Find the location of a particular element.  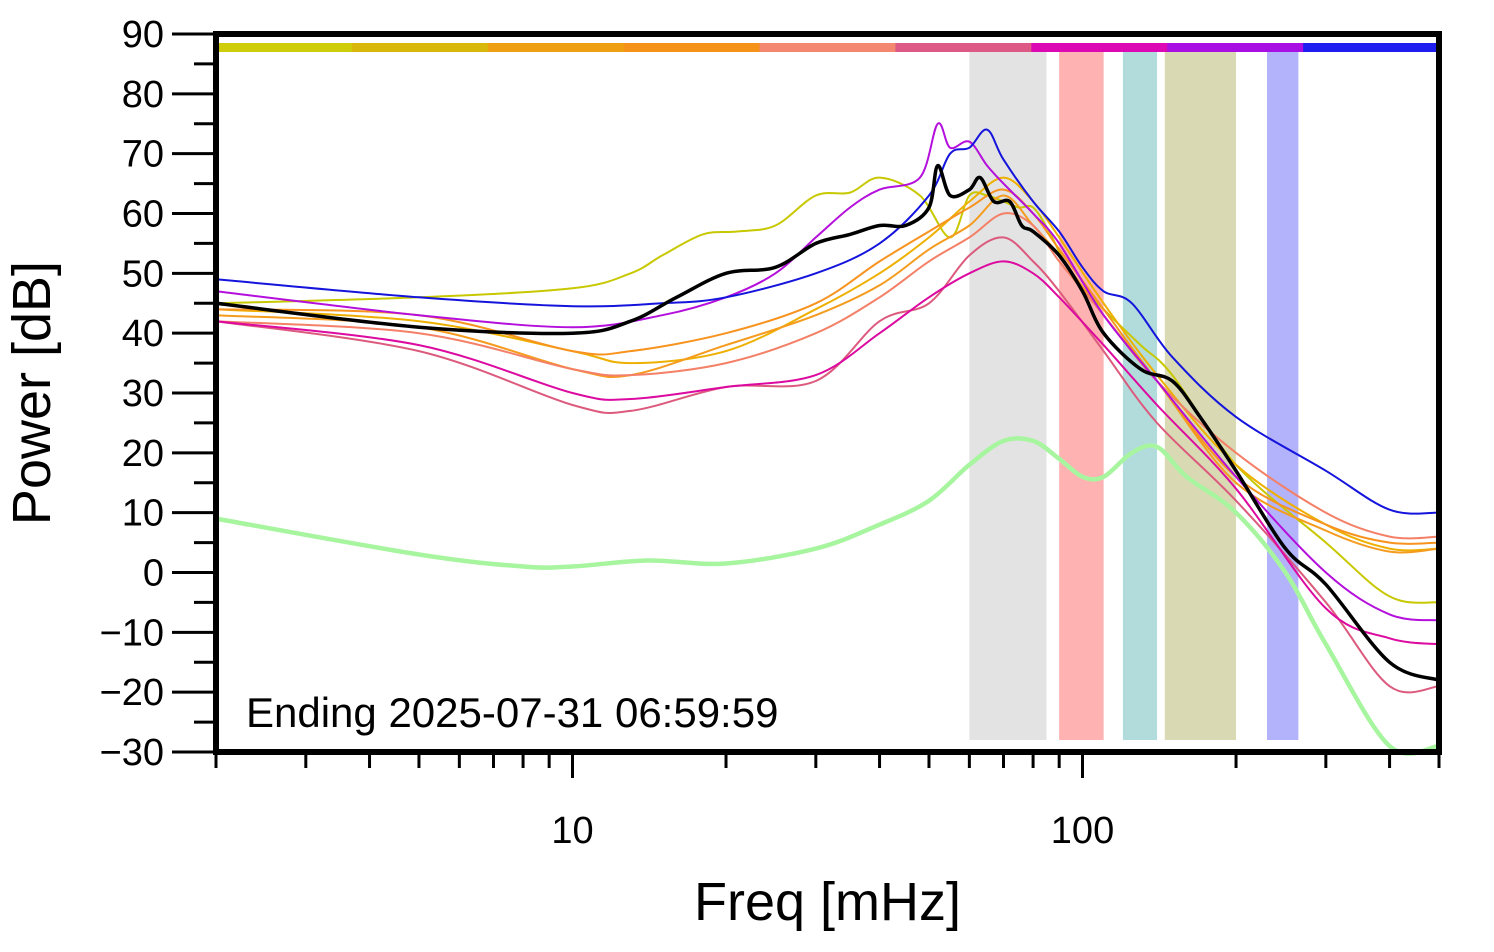

y-tick-label: 50 is located at coordinates (143, 274).